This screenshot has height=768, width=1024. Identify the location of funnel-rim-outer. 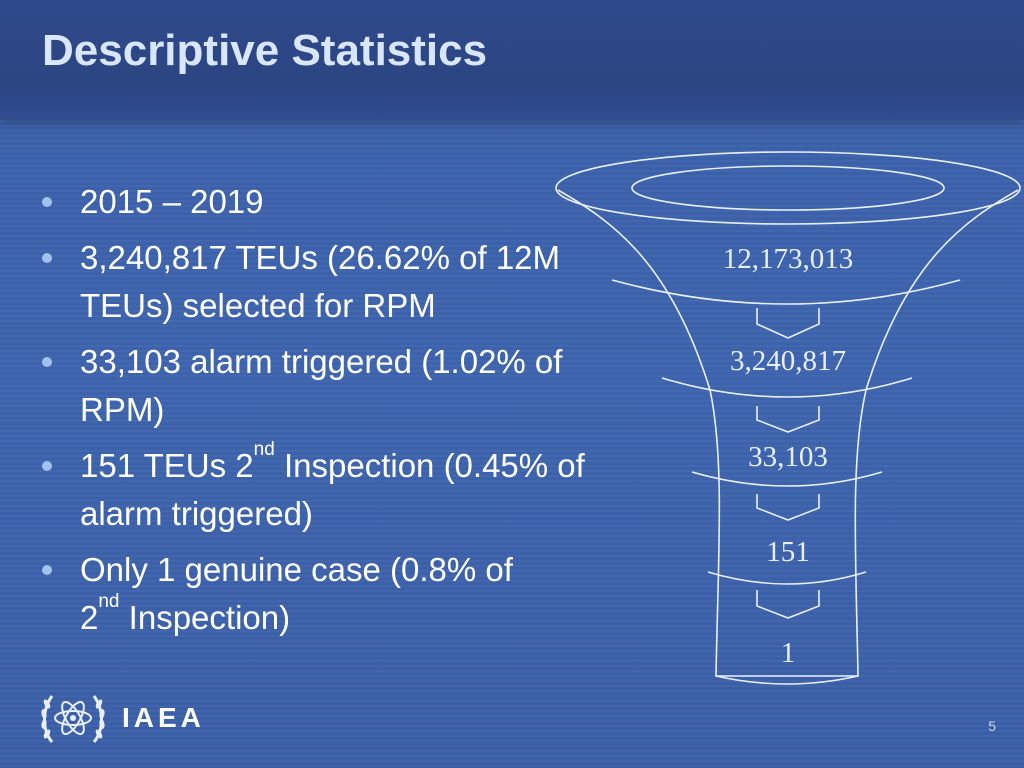
(788, 188).